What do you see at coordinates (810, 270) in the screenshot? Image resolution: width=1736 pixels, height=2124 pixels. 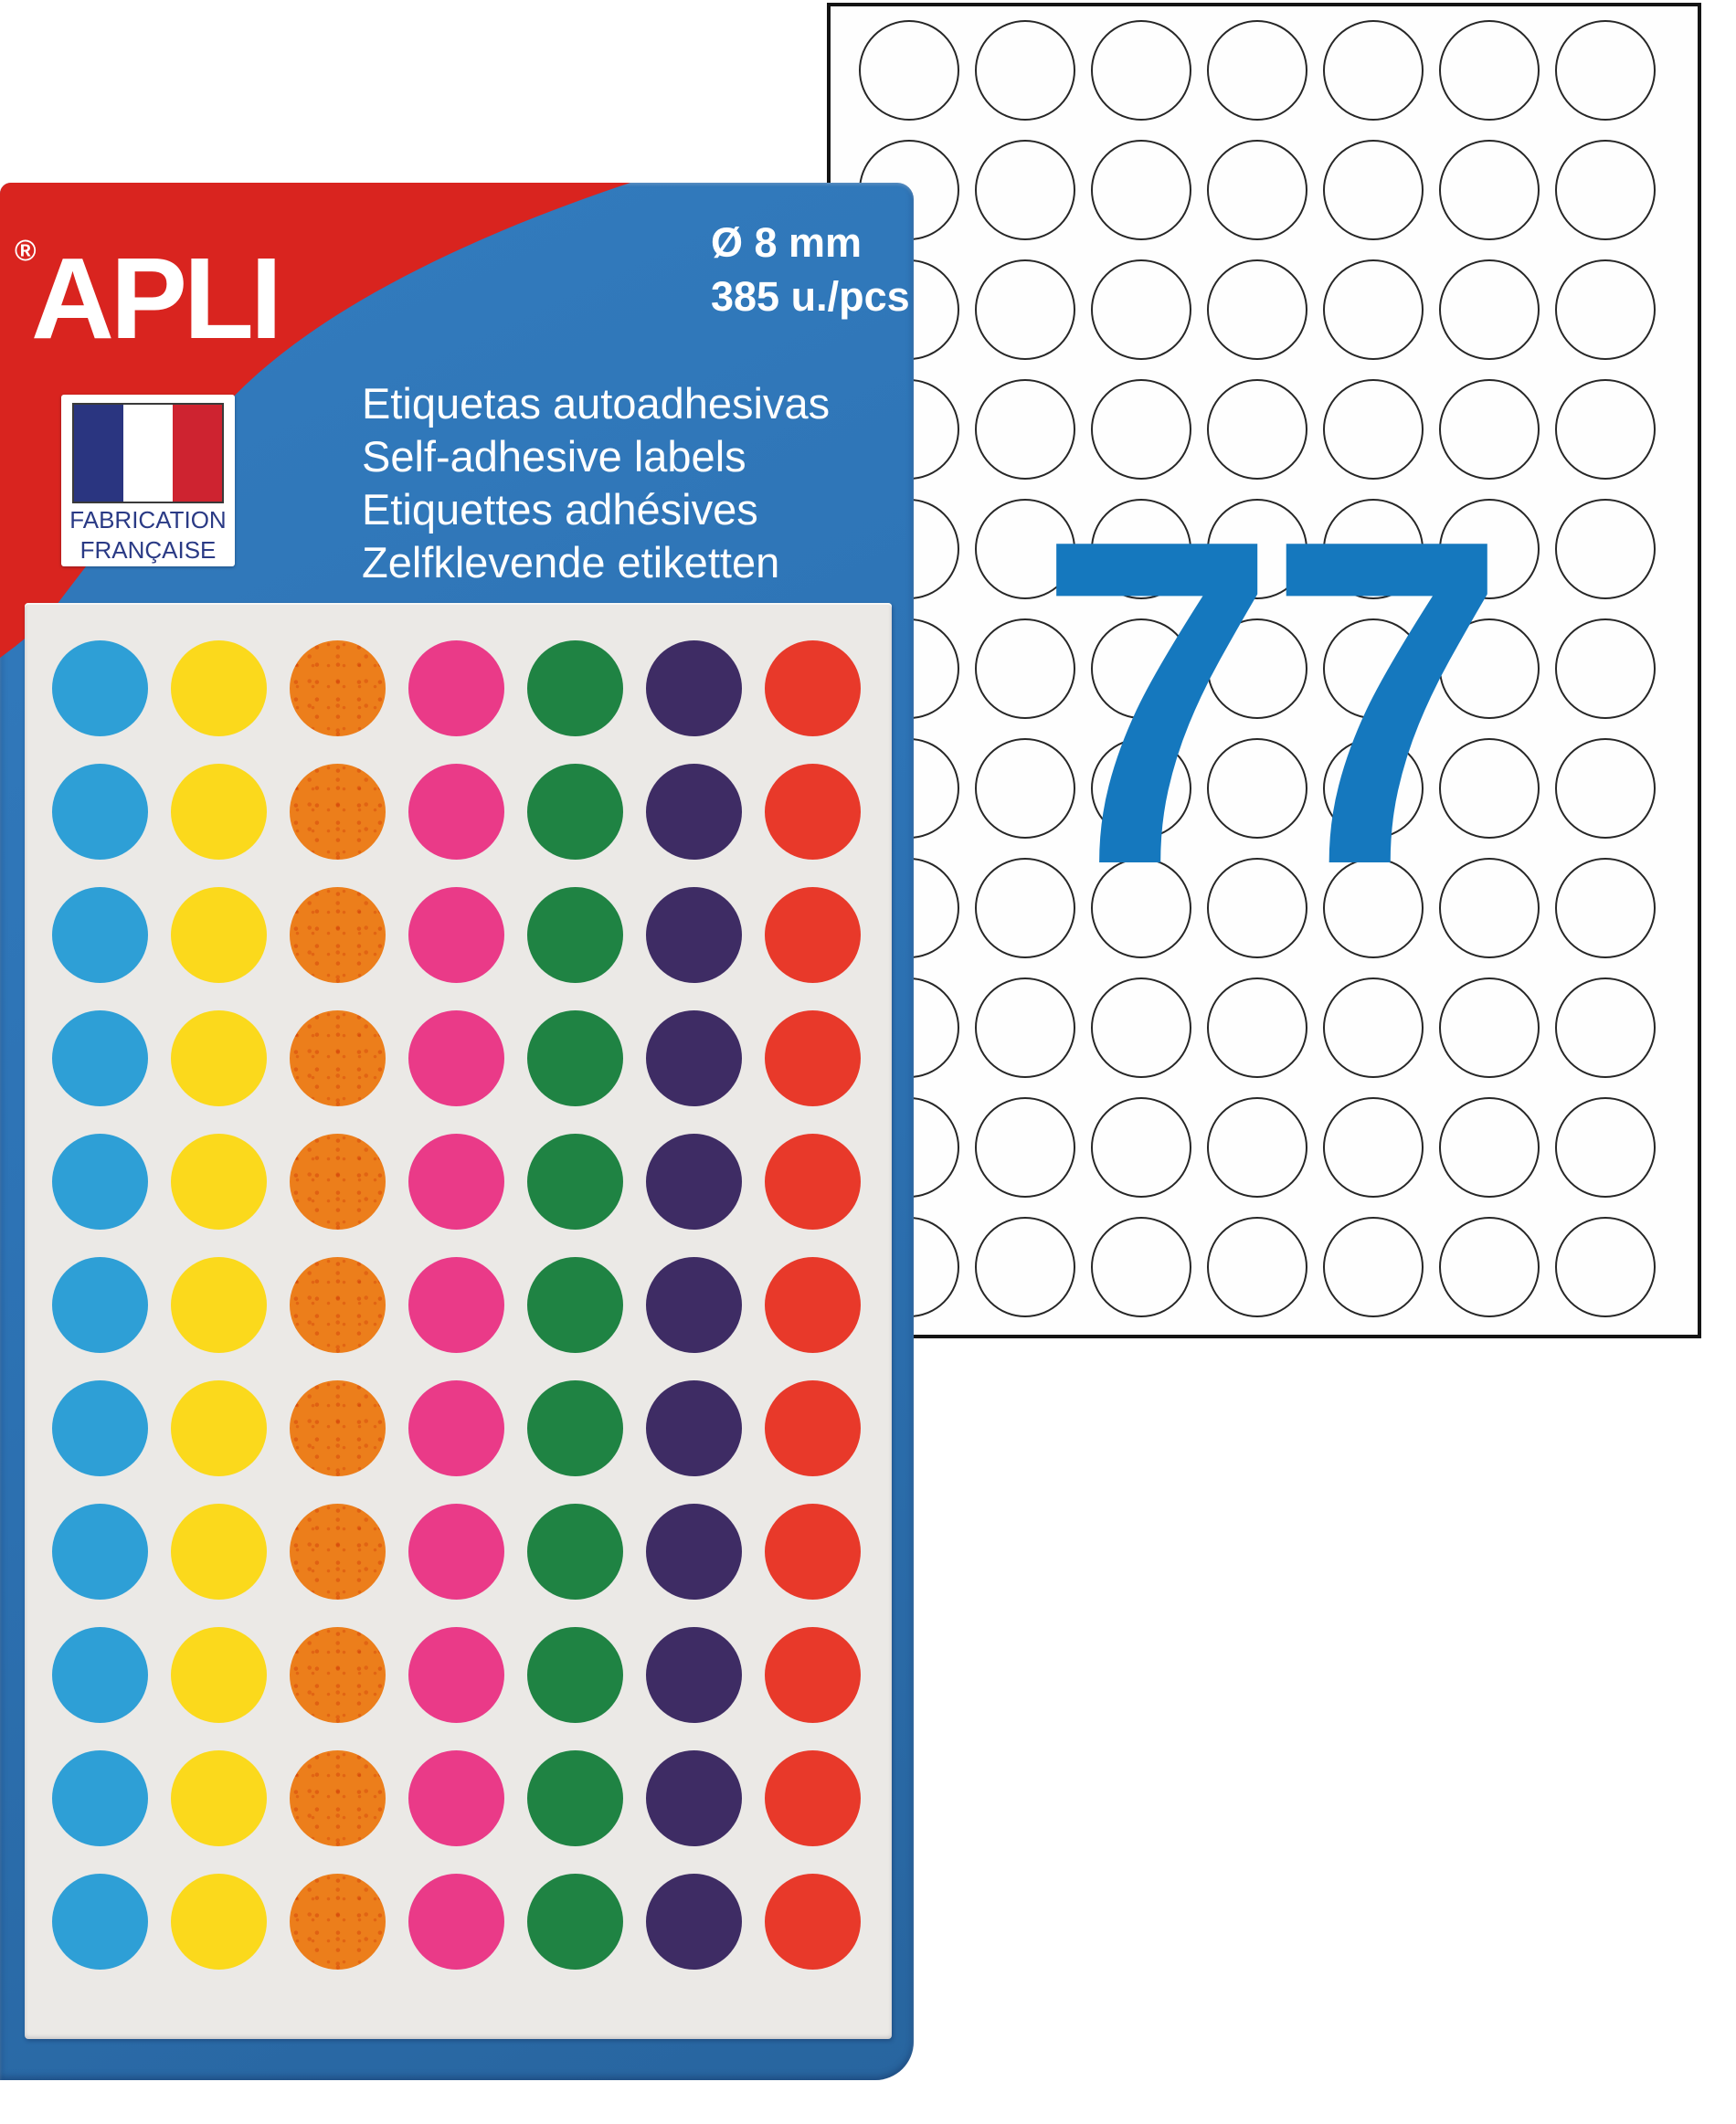 I see `size-info: Ø 8 mm 385 u./pcs` at bounding box center [810, 270].